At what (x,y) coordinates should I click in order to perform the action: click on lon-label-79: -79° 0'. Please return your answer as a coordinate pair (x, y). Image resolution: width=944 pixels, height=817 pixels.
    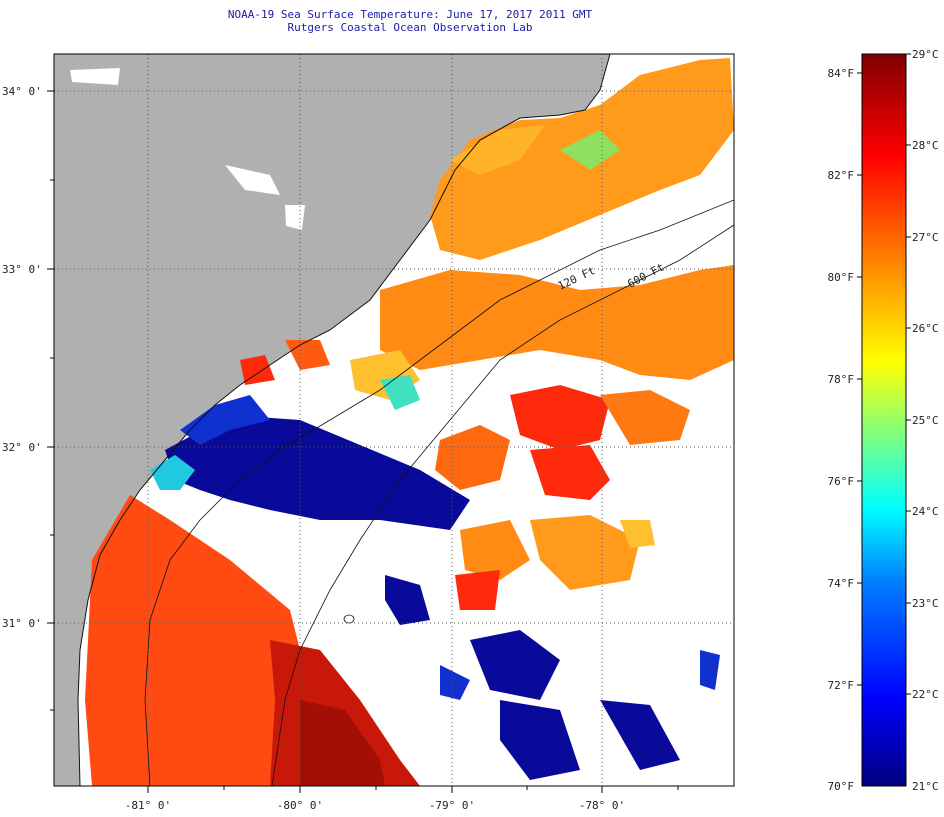
    Looking at the image, I should click on (452, 805).